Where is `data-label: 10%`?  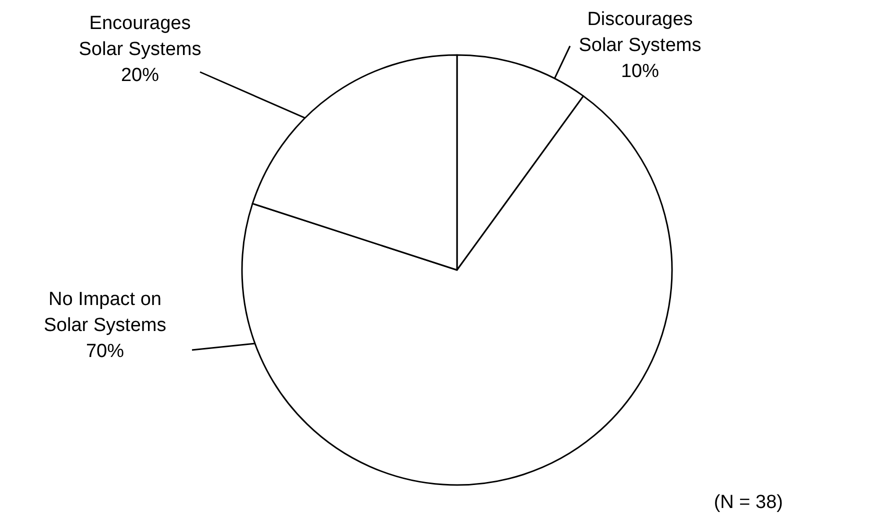 data-label: 10% is located at coordinates (640, 71).